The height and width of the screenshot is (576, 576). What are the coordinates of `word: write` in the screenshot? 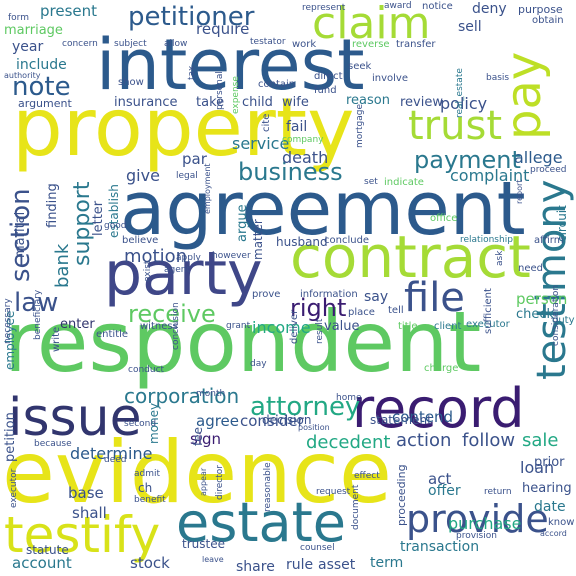 It's located at (56, 339).